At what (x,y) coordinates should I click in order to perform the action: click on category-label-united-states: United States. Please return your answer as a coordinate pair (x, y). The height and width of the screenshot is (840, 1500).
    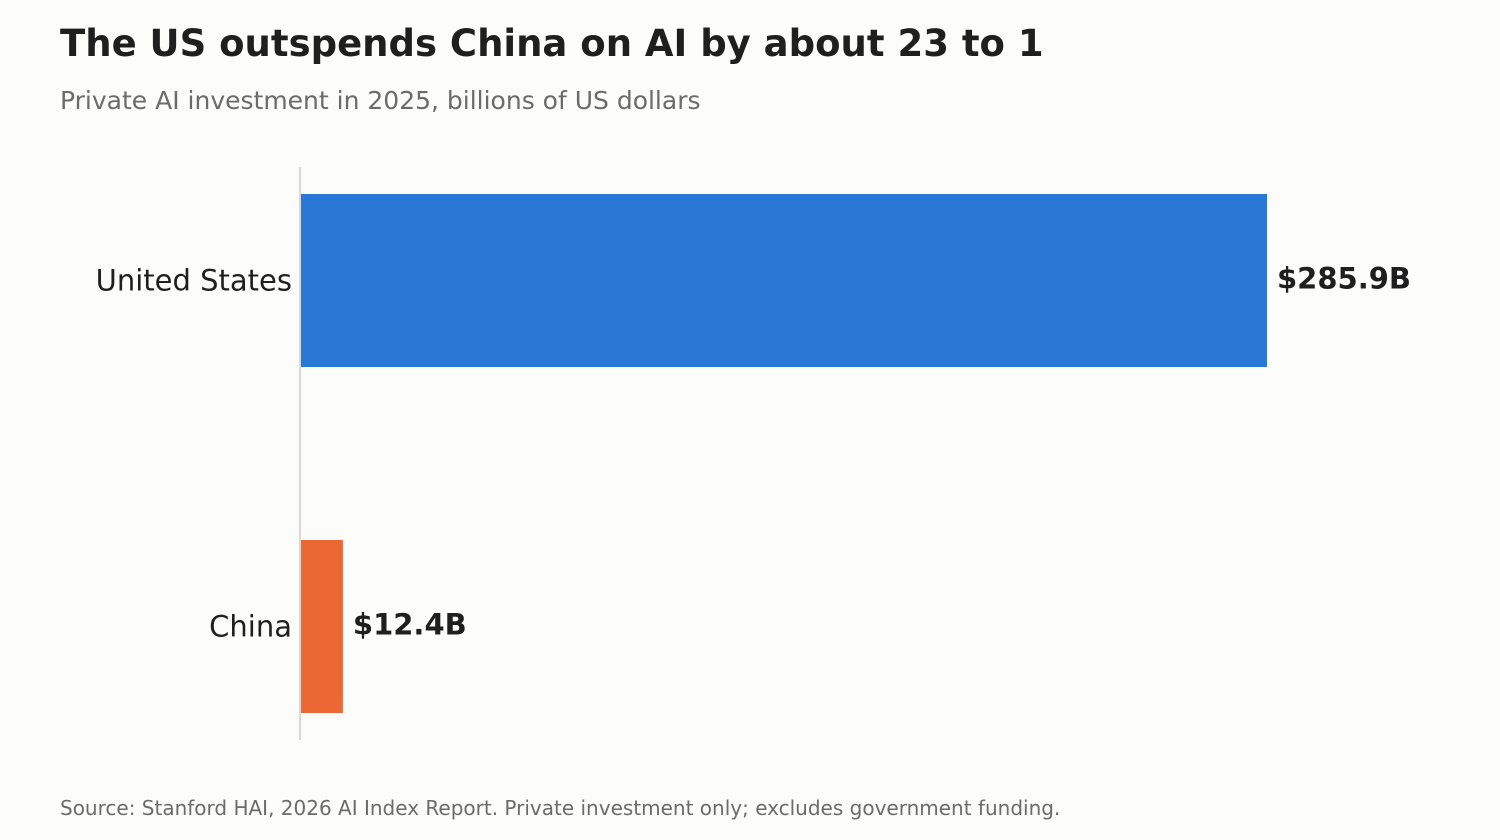
    Looking at the image, I should click on (194, 281).